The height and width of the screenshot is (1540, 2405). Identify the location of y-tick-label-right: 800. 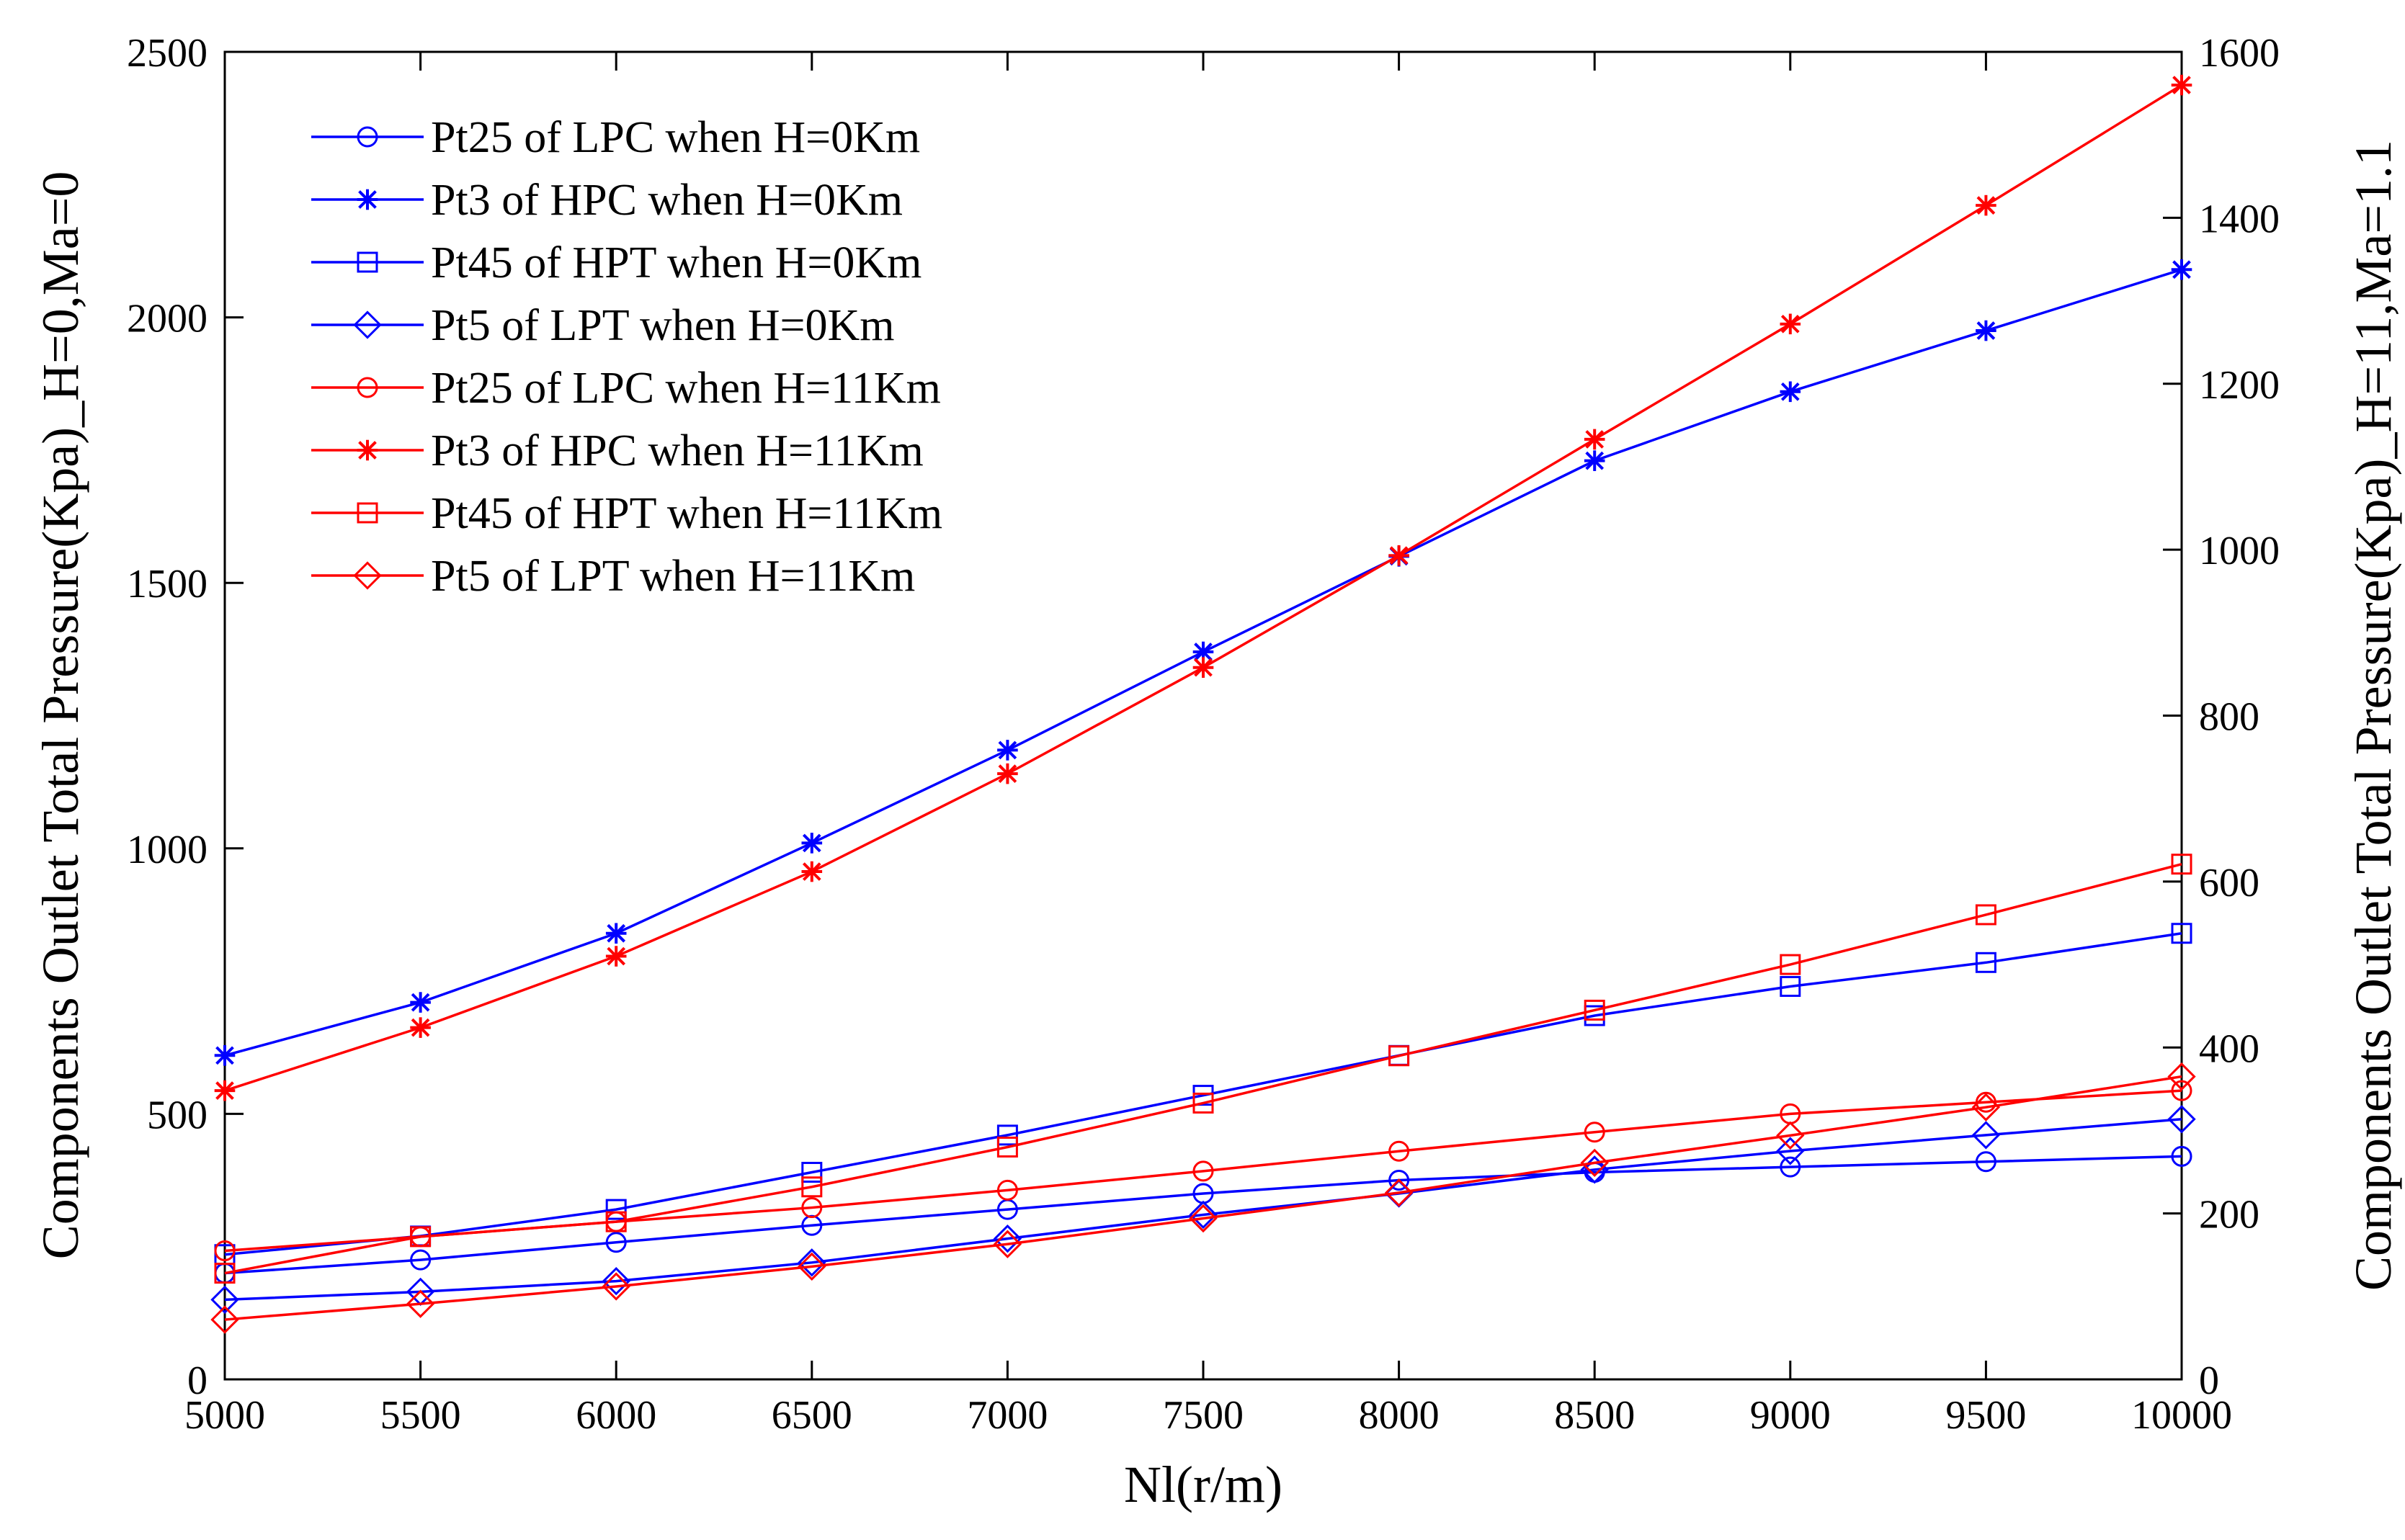
(2229, 717).